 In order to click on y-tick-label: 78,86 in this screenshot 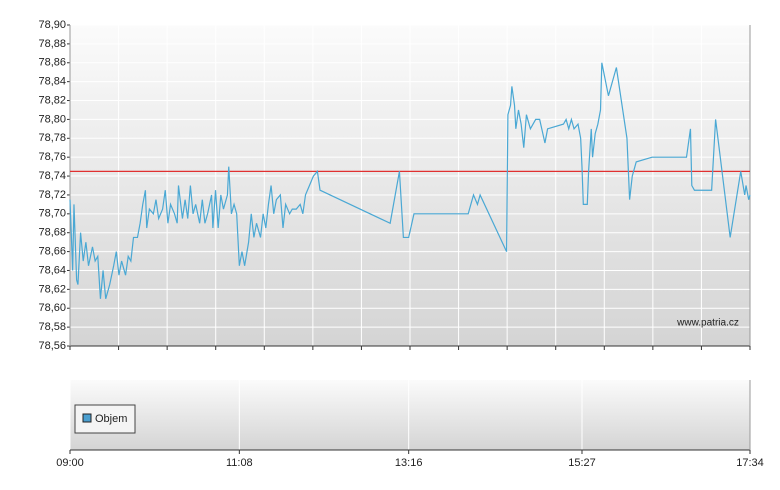, I will do `click(52, 63)`.